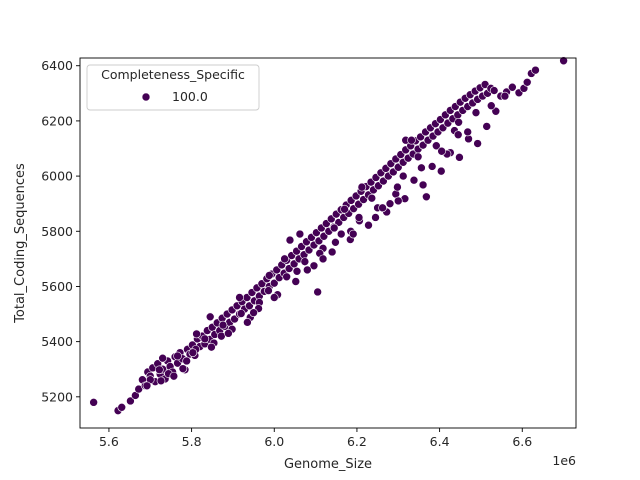 This screenshot has height=480, width=640. I want to click on x-tick-label: 6.4, so click(440, 441).